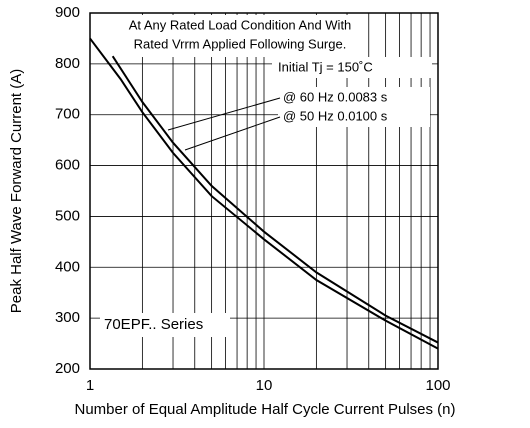  Describe the element at coordinates (67, 165) in the screenshot. I see `y-tick-label: 600` at that location.